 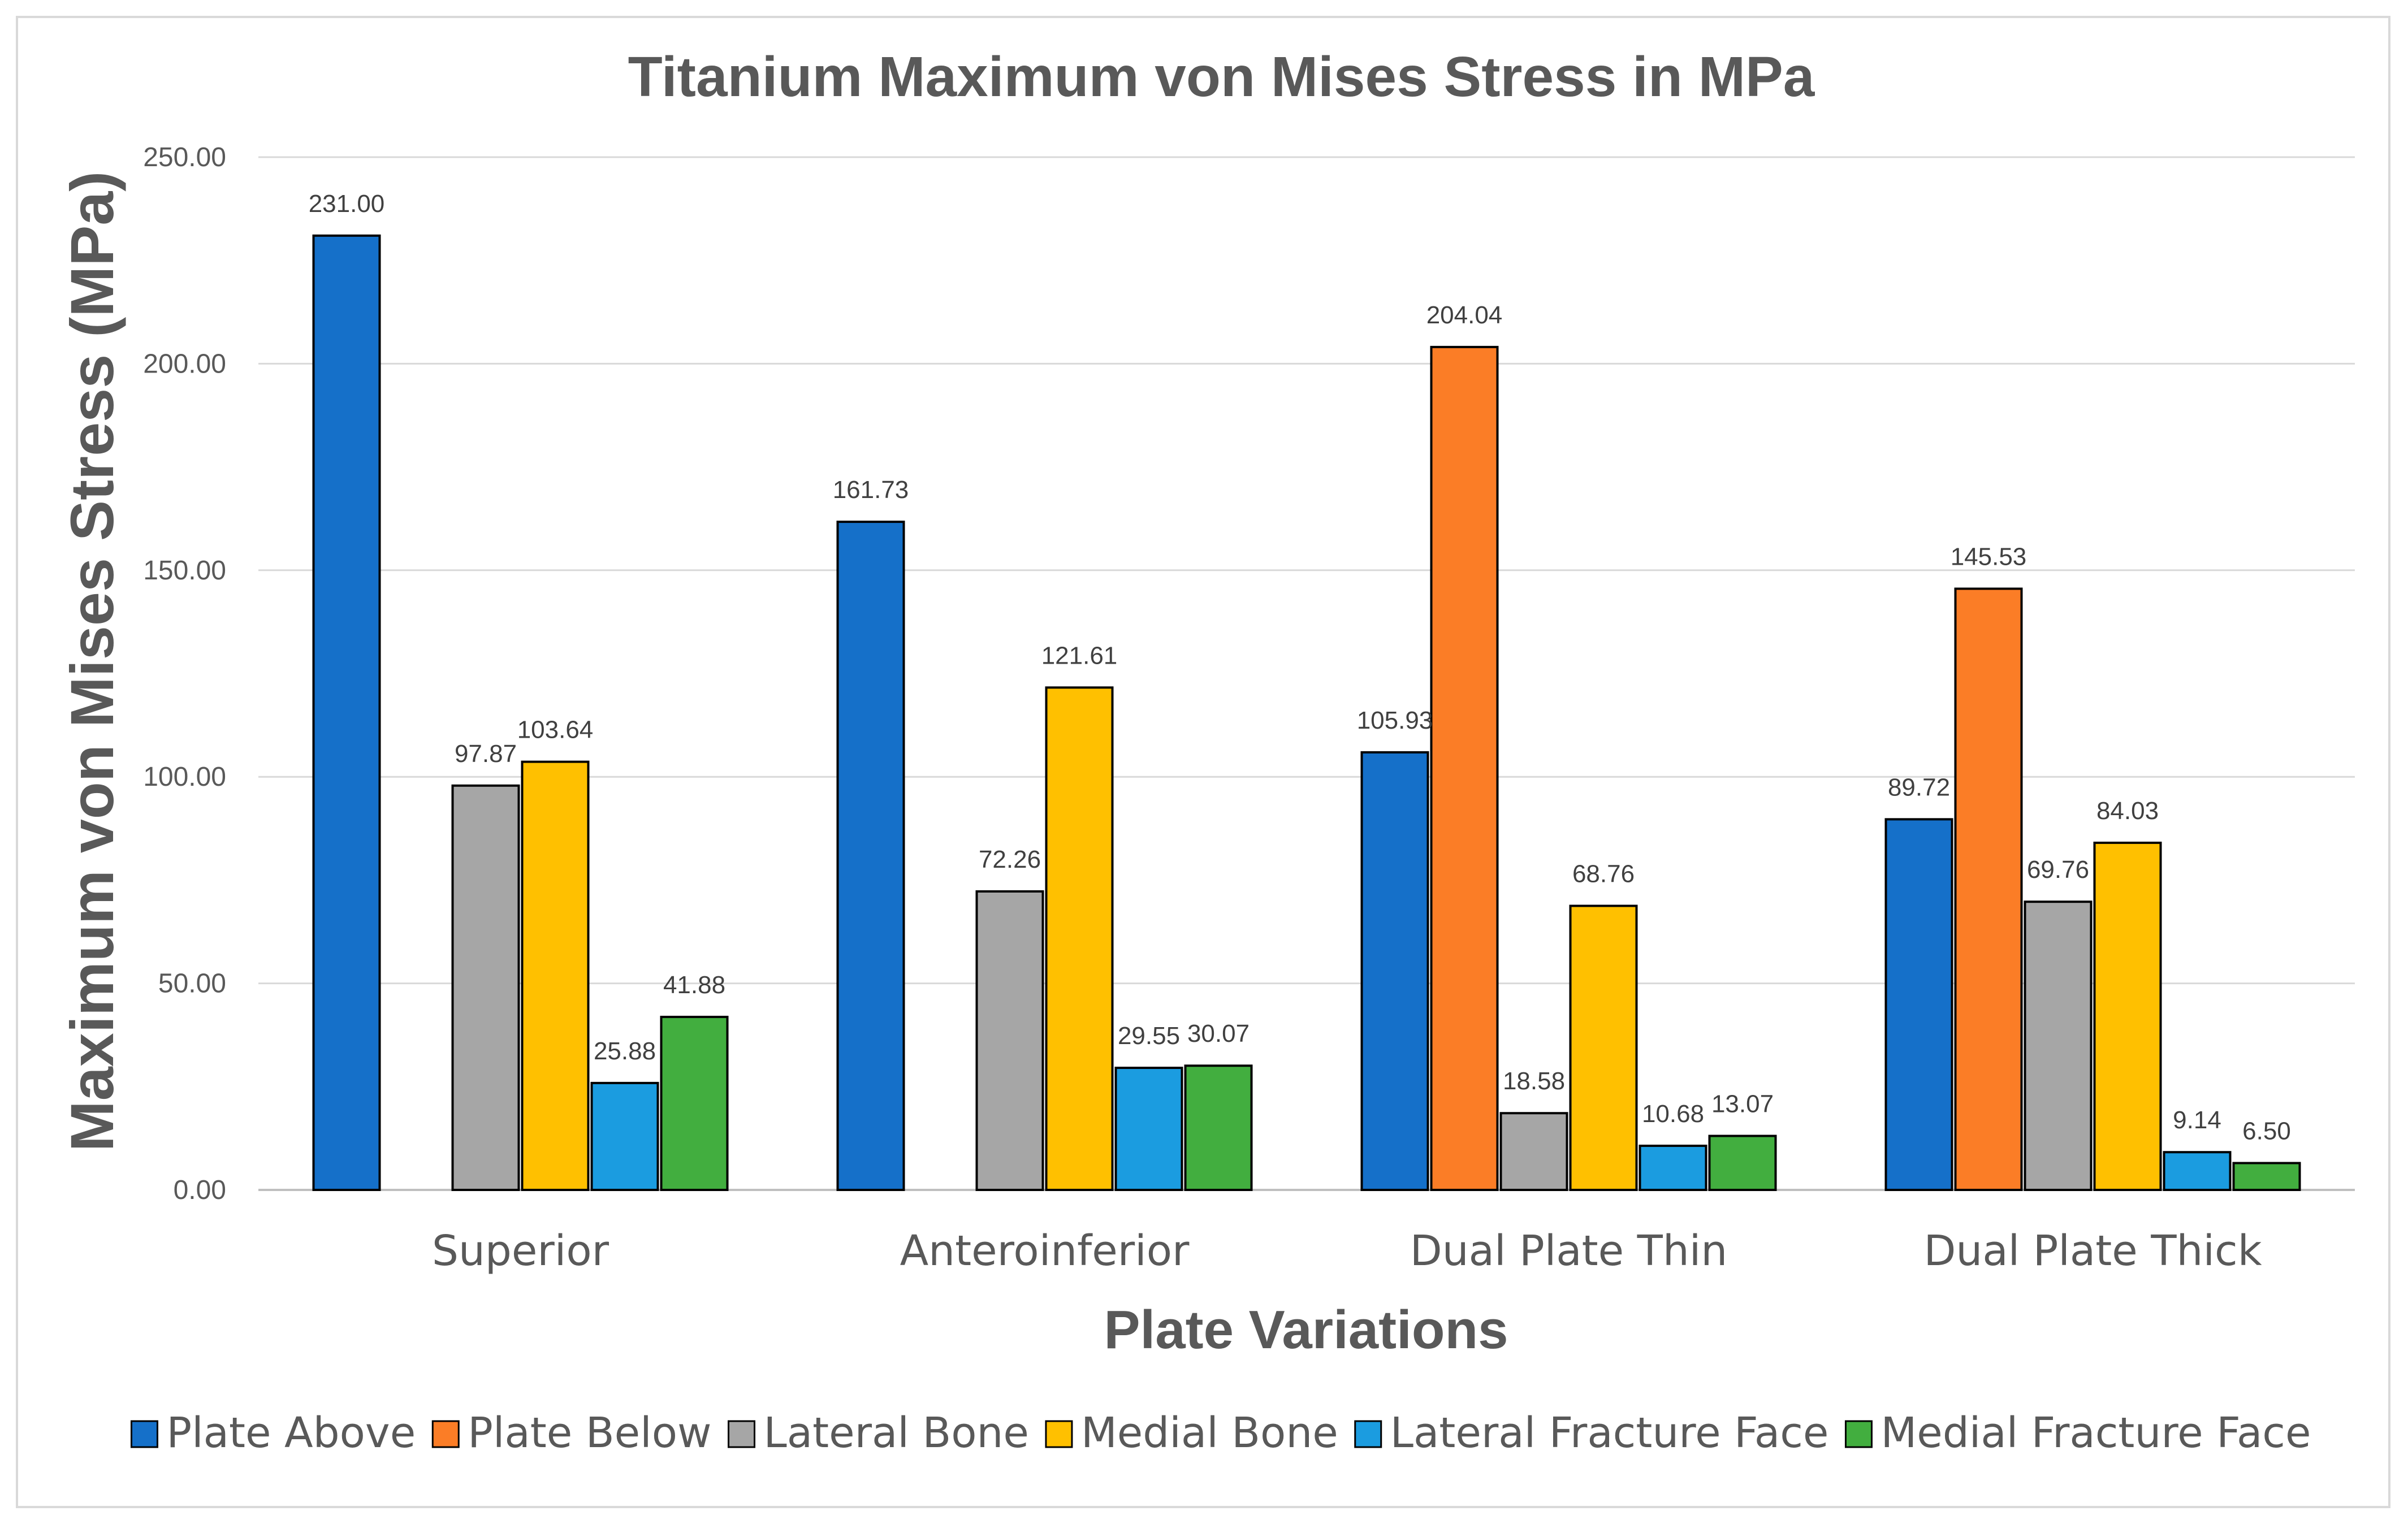 What do you see at coordinates (1673, 1114) in the screenshot?
I see `data-label: 10.68` at bounding box center [1673, 1114].